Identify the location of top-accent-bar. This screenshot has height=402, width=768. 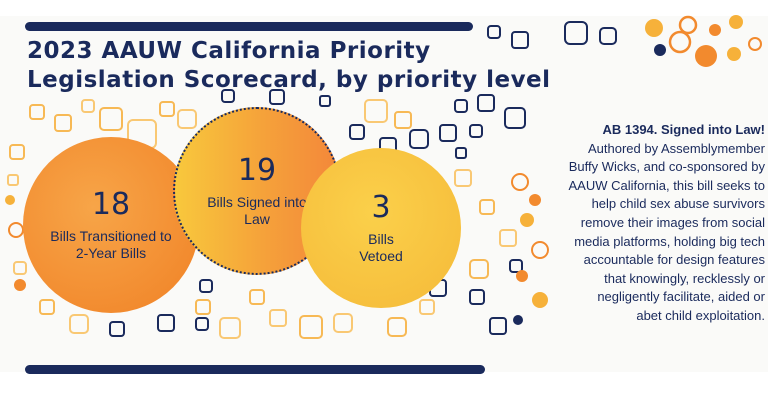
(249, 26).